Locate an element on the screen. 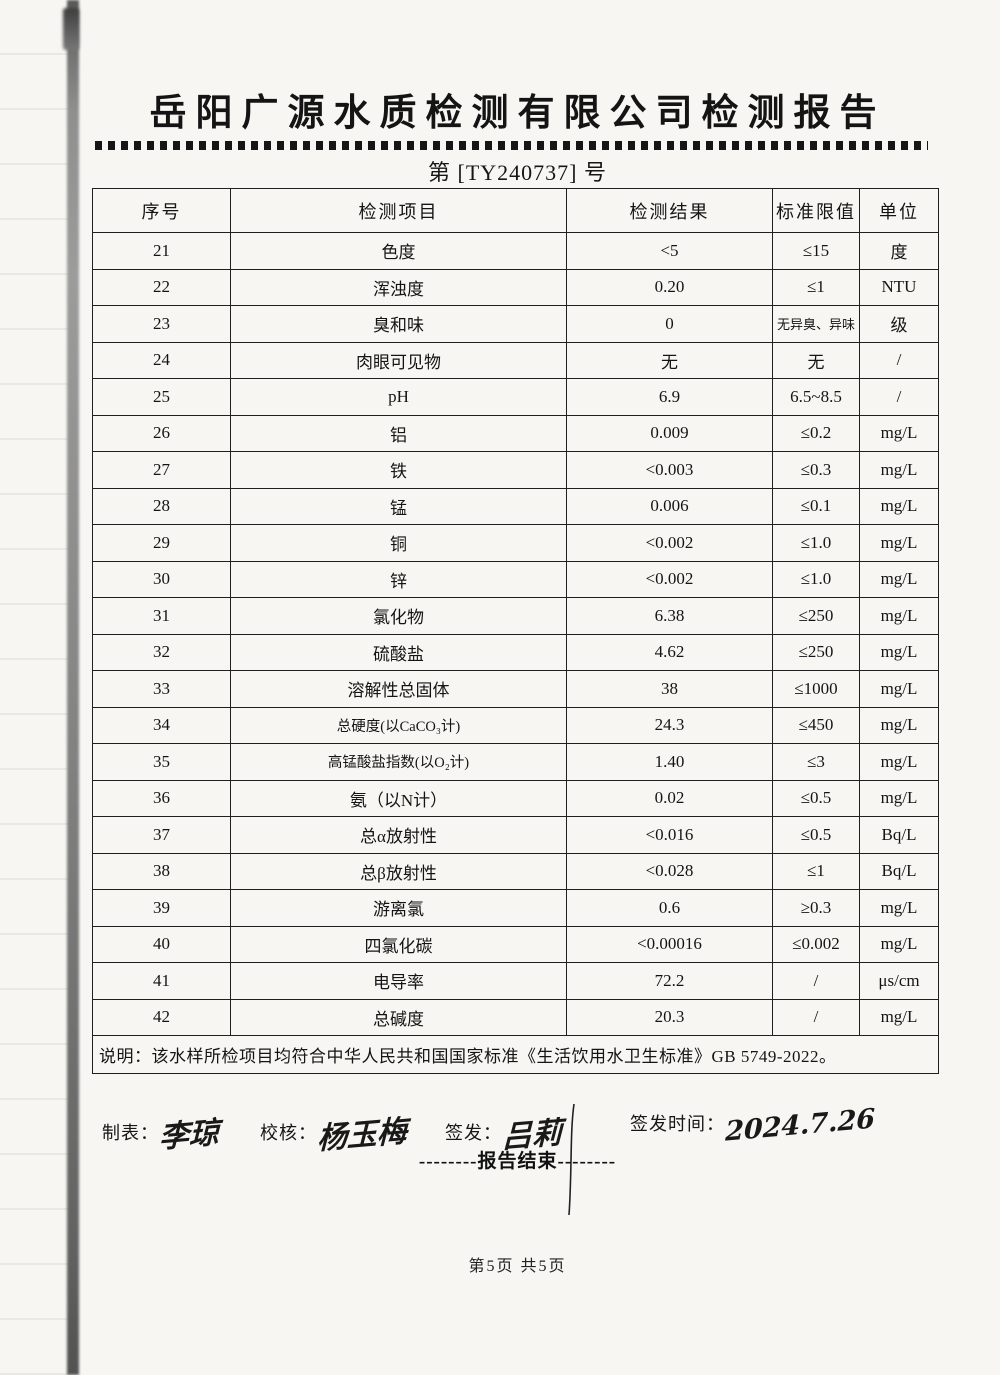 The height and width of the screenshot is (1375, 1000). table-row: 25 pH 6.9 6.5~8.5/ is located at coordinates (515, 397).